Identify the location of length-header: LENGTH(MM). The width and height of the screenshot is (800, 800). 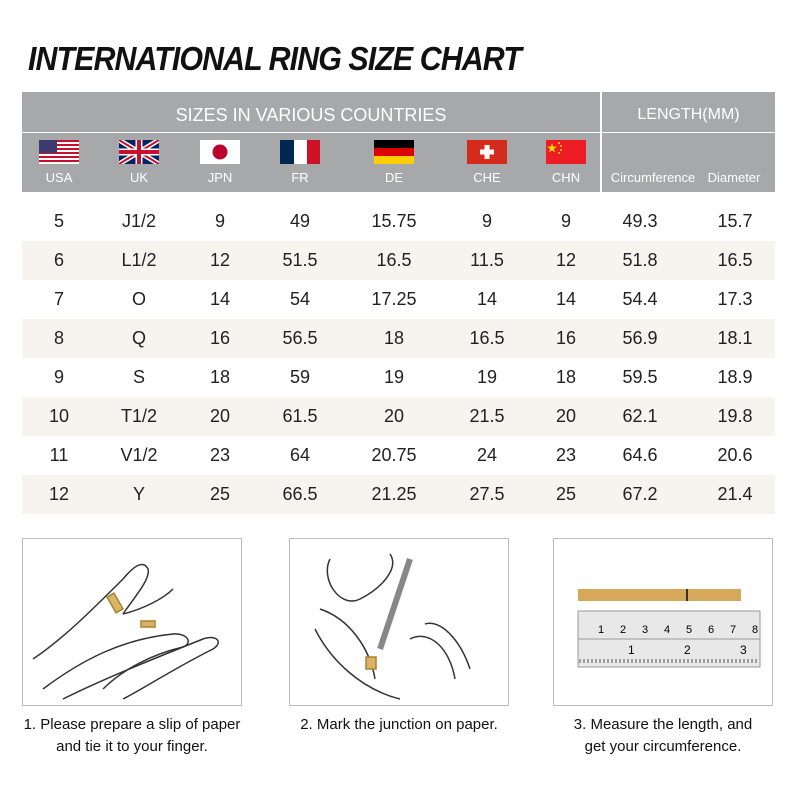
(688, 114).